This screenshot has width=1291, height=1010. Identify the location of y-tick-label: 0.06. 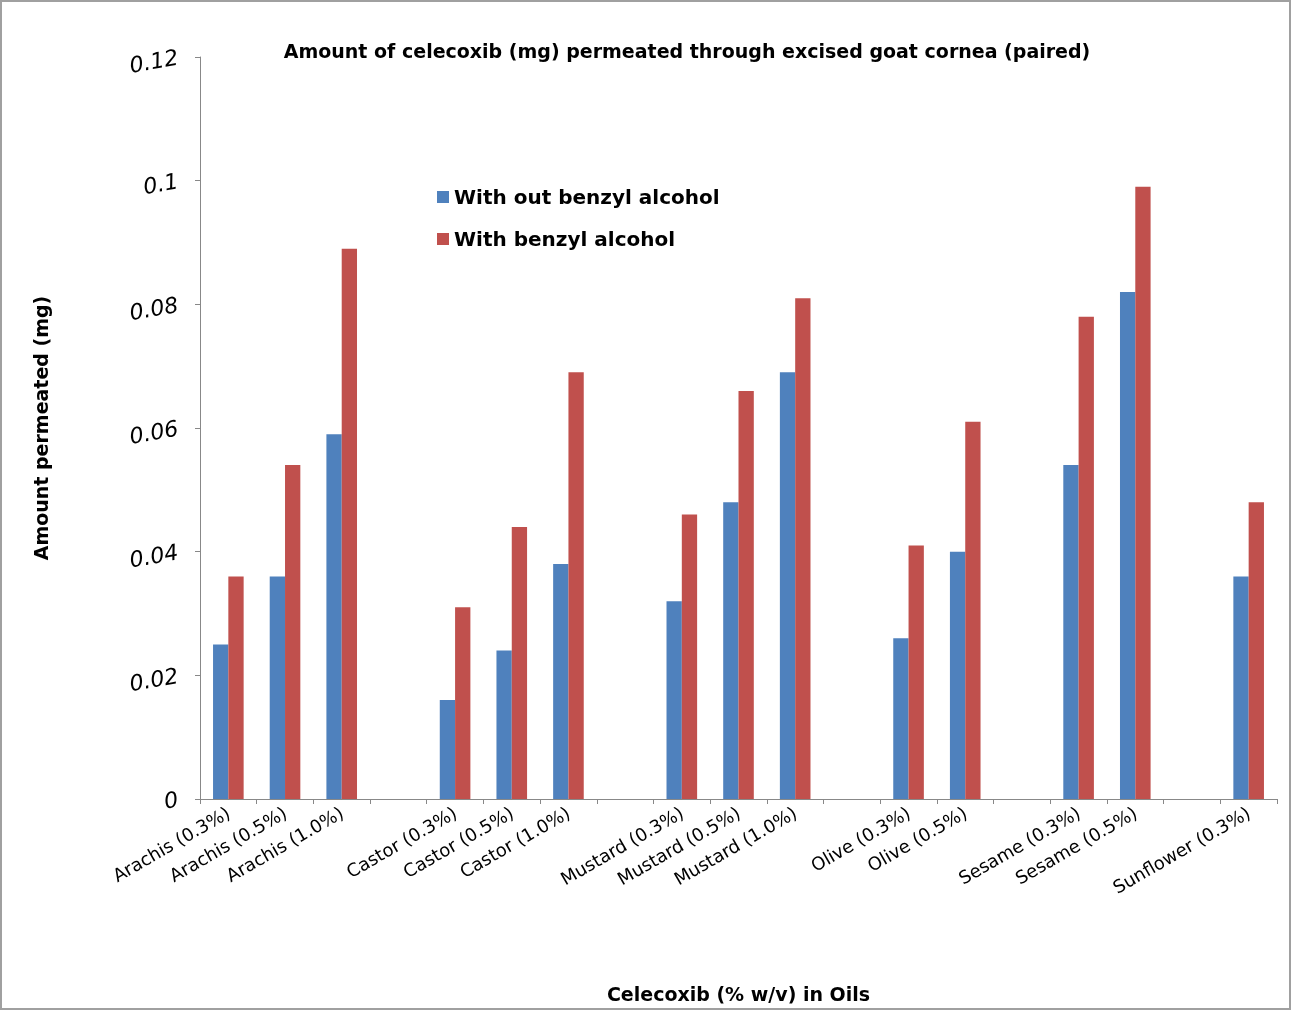
(154, 432).